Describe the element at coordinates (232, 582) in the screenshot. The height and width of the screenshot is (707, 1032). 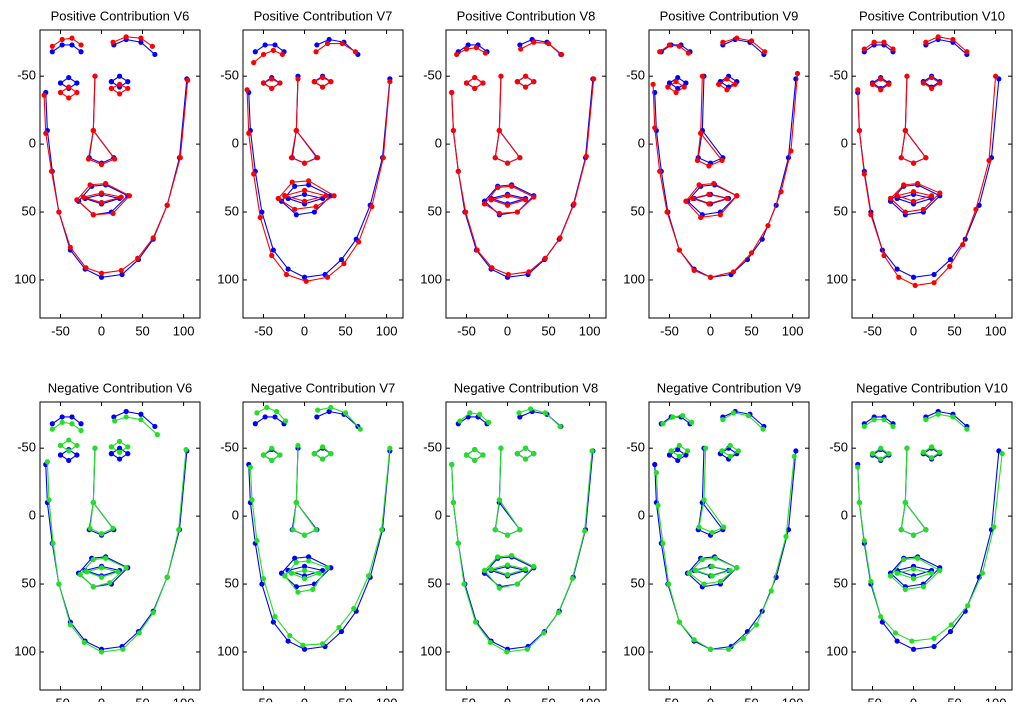
I see `y-tick-label: 50` at that location.